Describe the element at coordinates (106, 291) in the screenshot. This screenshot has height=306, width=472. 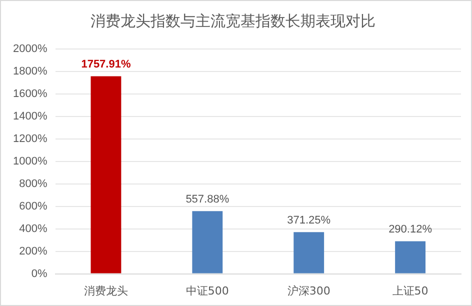
I see `x-tick-label: 消费龙头` at that location.